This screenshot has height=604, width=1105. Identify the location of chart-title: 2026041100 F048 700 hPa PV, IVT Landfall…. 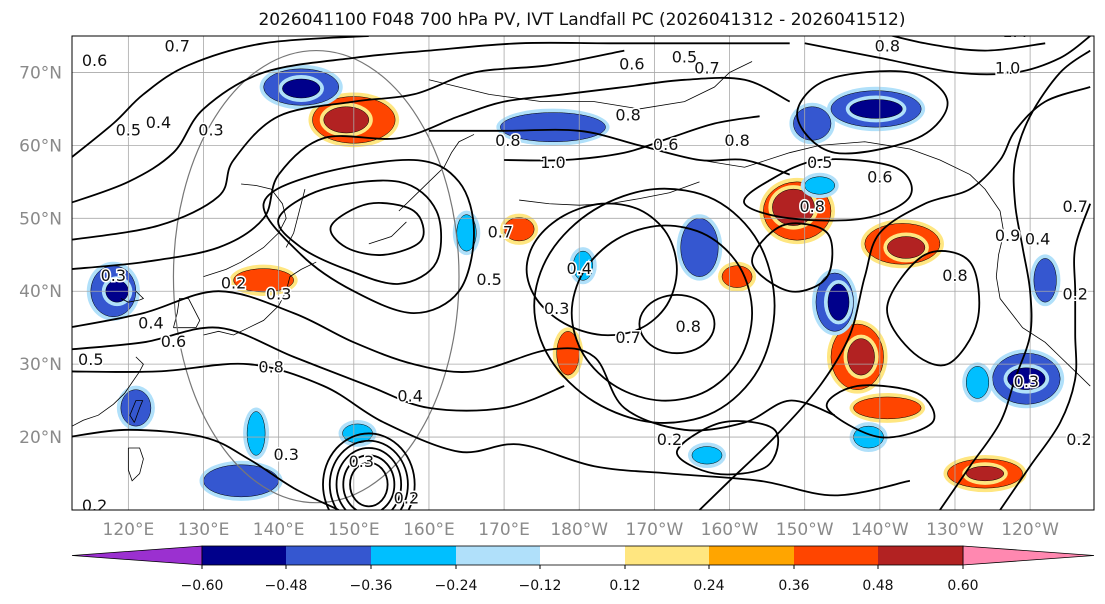
(581, 20).